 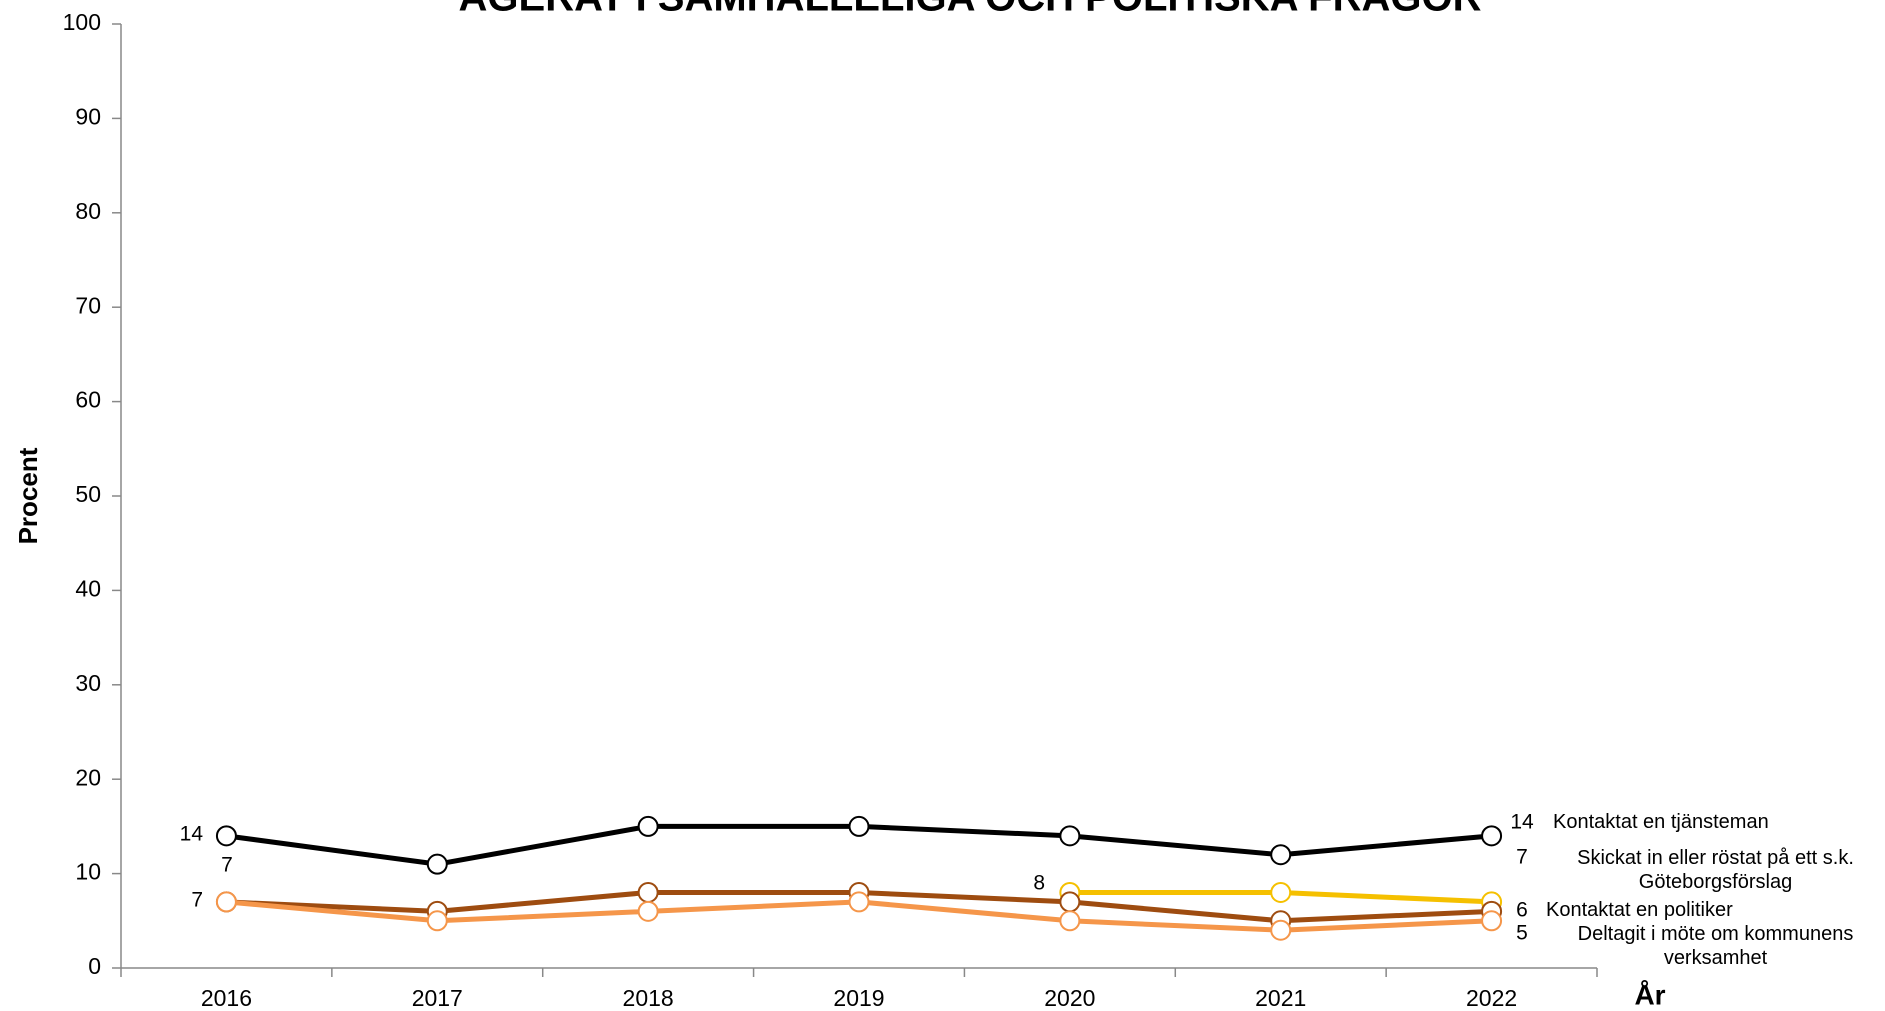 What do you see at coordinates (1649, 994) in the screenshot?
I see `x-axis-label: År` at bounding box center [1649, 994].